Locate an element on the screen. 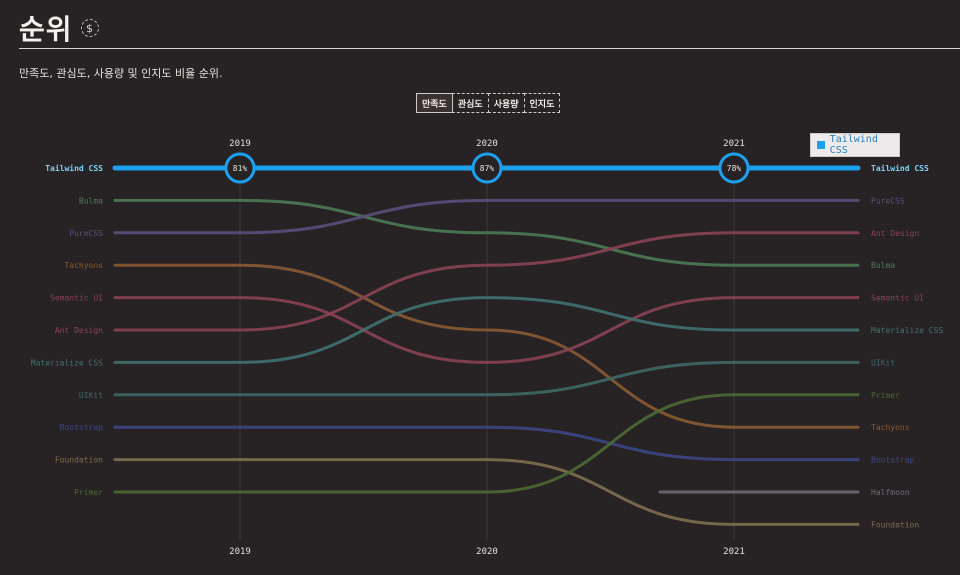  series-label-right: UIKit is located at coordinates (883, 362).